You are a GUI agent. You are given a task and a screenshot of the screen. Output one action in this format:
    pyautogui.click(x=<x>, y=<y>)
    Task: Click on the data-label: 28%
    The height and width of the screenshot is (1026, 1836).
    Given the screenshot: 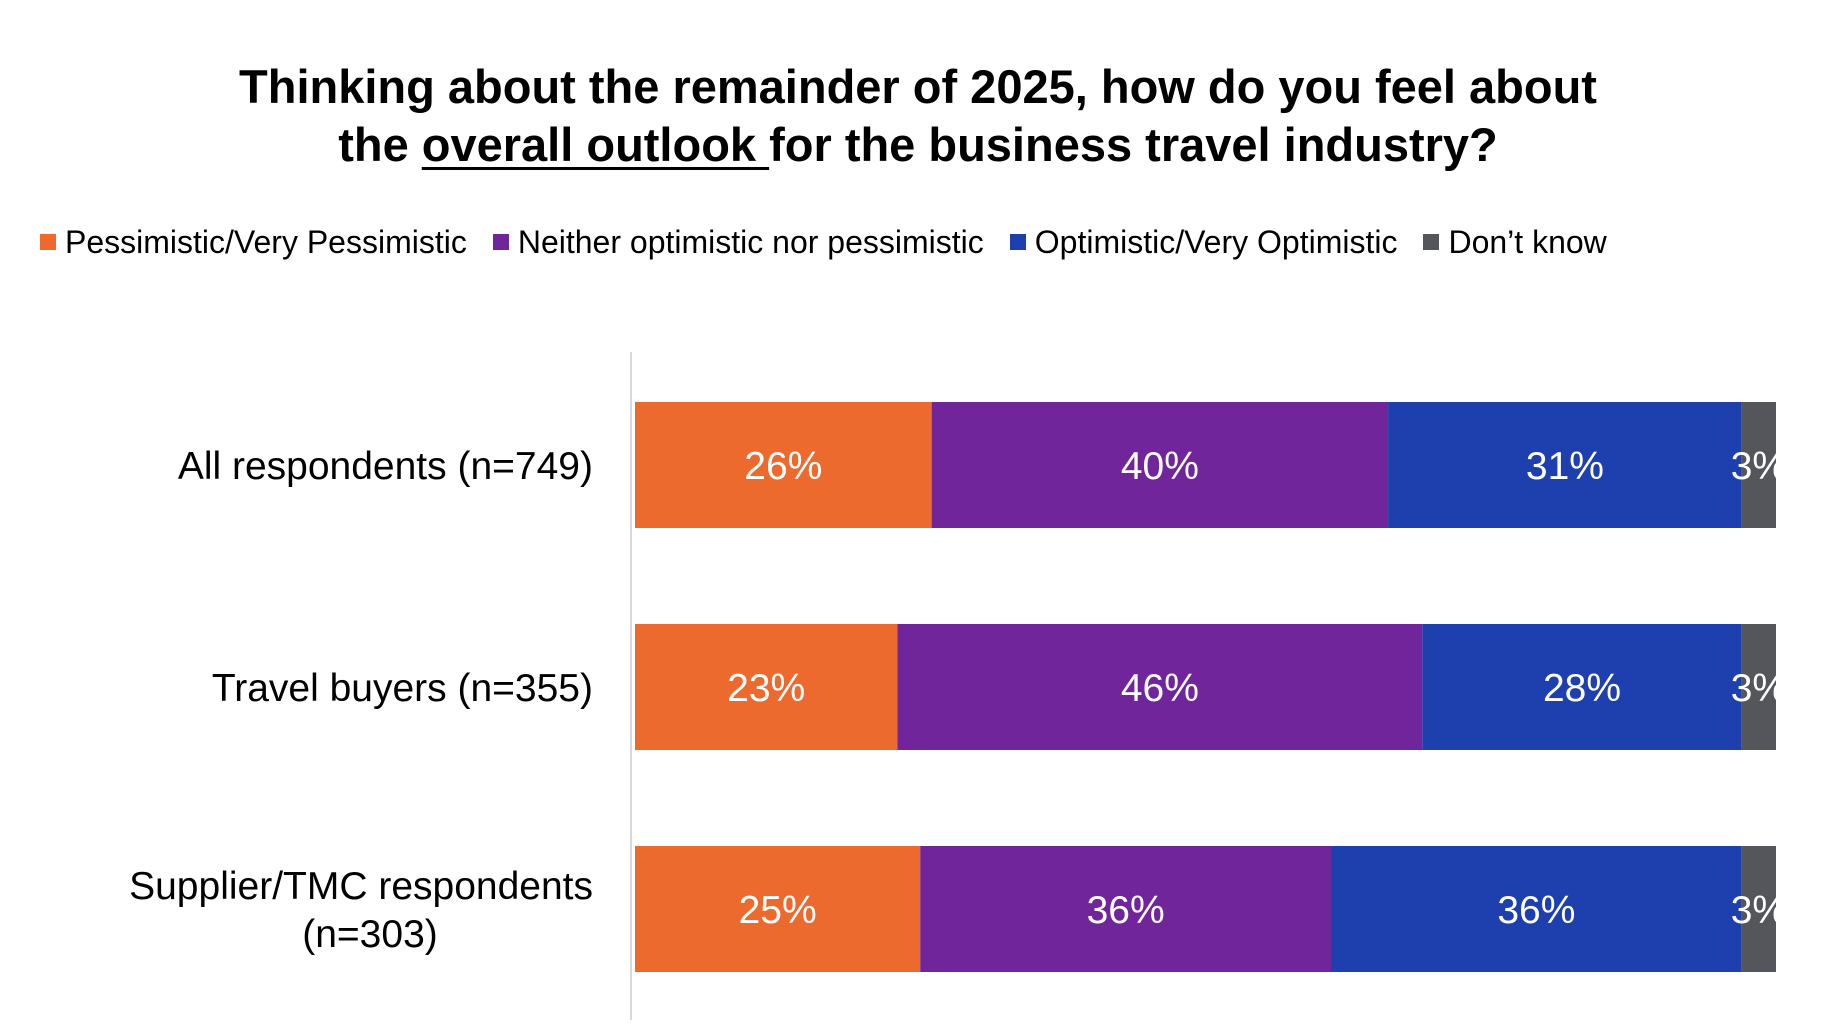 What is the action you would take?
    pyautogui.click(x=1582, y=688)
    